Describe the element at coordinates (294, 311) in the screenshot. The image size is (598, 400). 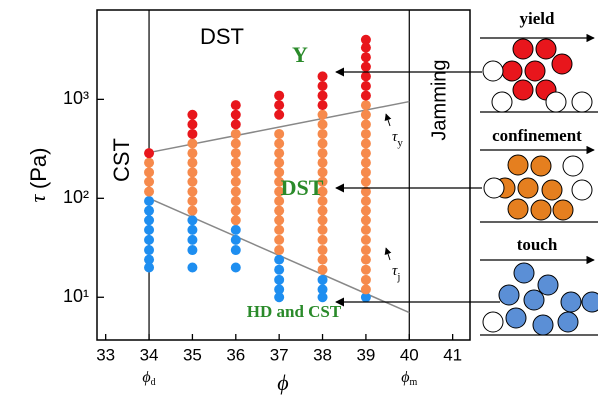
I see `annotation: HD and CST` at that location.